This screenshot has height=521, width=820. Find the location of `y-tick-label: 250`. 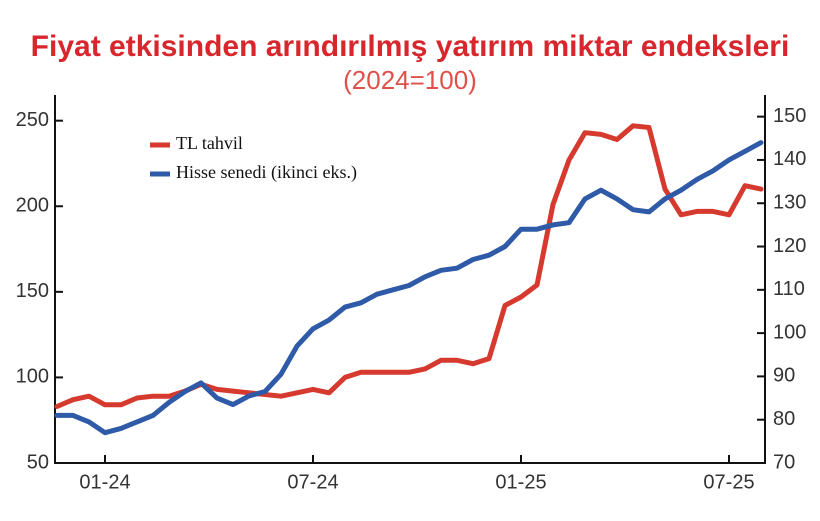

y-tick-label: 250 is located at coordinates (32, 120).